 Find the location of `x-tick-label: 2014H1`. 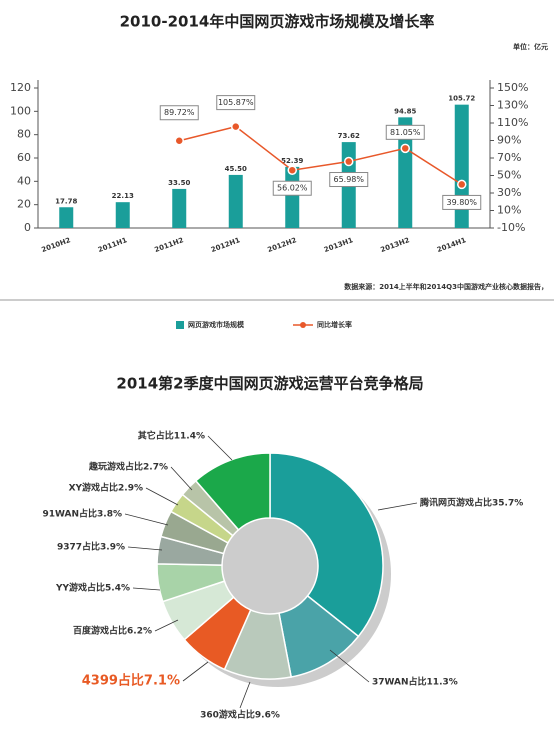

x-tick-label: 2014H1 is located at coordinates (451, 245).